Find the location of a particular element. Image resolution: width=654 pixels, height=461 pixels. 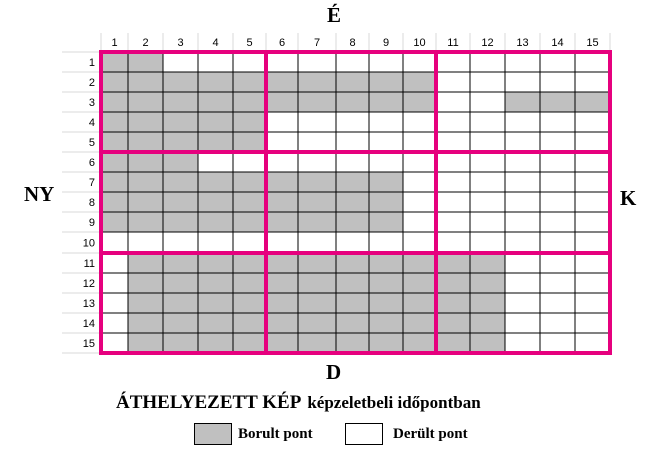

row-label: 2 is located at coordinates (92, 83).